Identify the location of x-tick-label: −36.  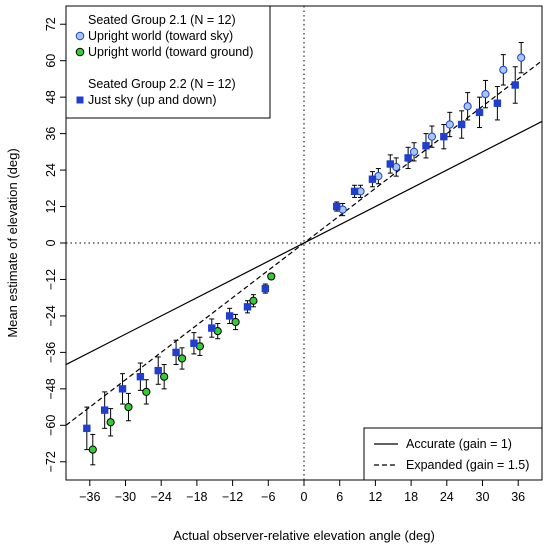
(89, 497).